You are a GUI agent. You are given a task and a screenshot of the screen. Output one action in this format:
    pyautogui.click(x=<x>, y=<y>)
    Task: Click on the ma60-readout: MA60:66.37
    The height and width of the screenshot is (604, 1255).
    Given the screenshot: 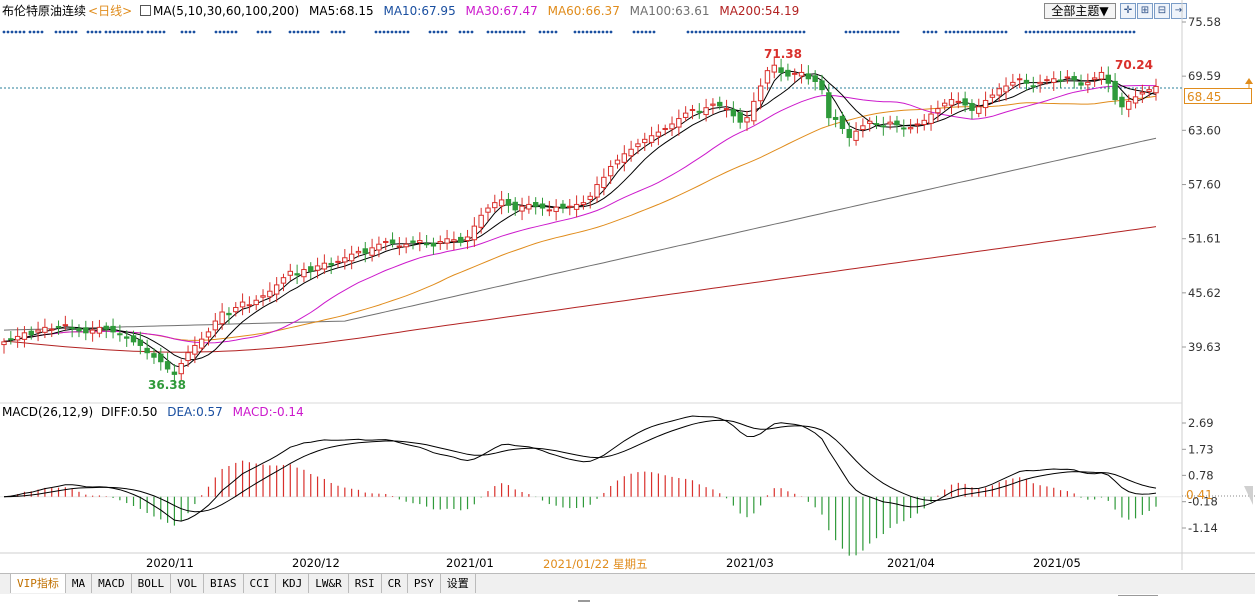 What is the action you would take?
    pyautogui.click(x=583, y=11)
    